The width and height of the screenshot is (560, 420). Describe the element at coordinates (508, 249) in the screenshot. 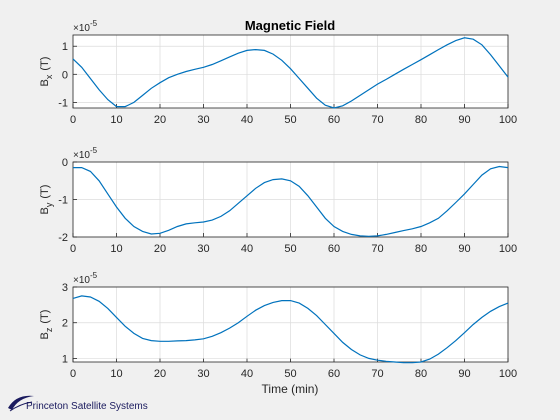

I see `by-x-tick-label: 100` at that location.